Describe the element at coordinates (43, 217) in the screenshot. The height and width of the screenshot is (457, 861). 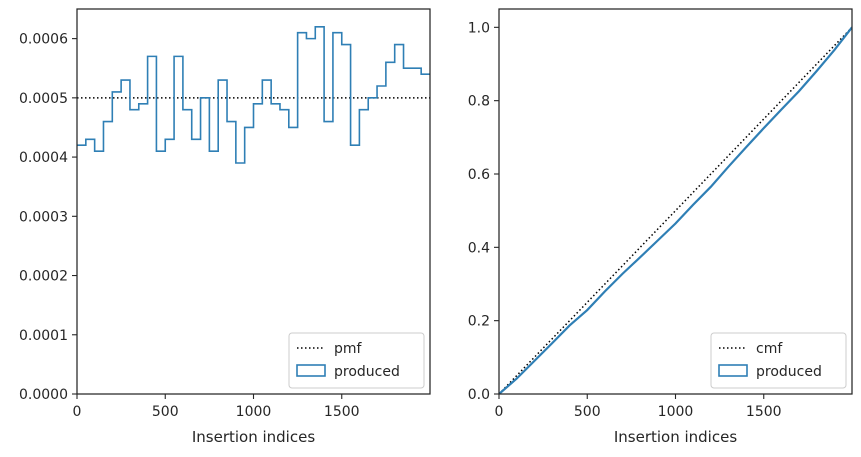
I see `y-tick-label: 0.0003` at that location.